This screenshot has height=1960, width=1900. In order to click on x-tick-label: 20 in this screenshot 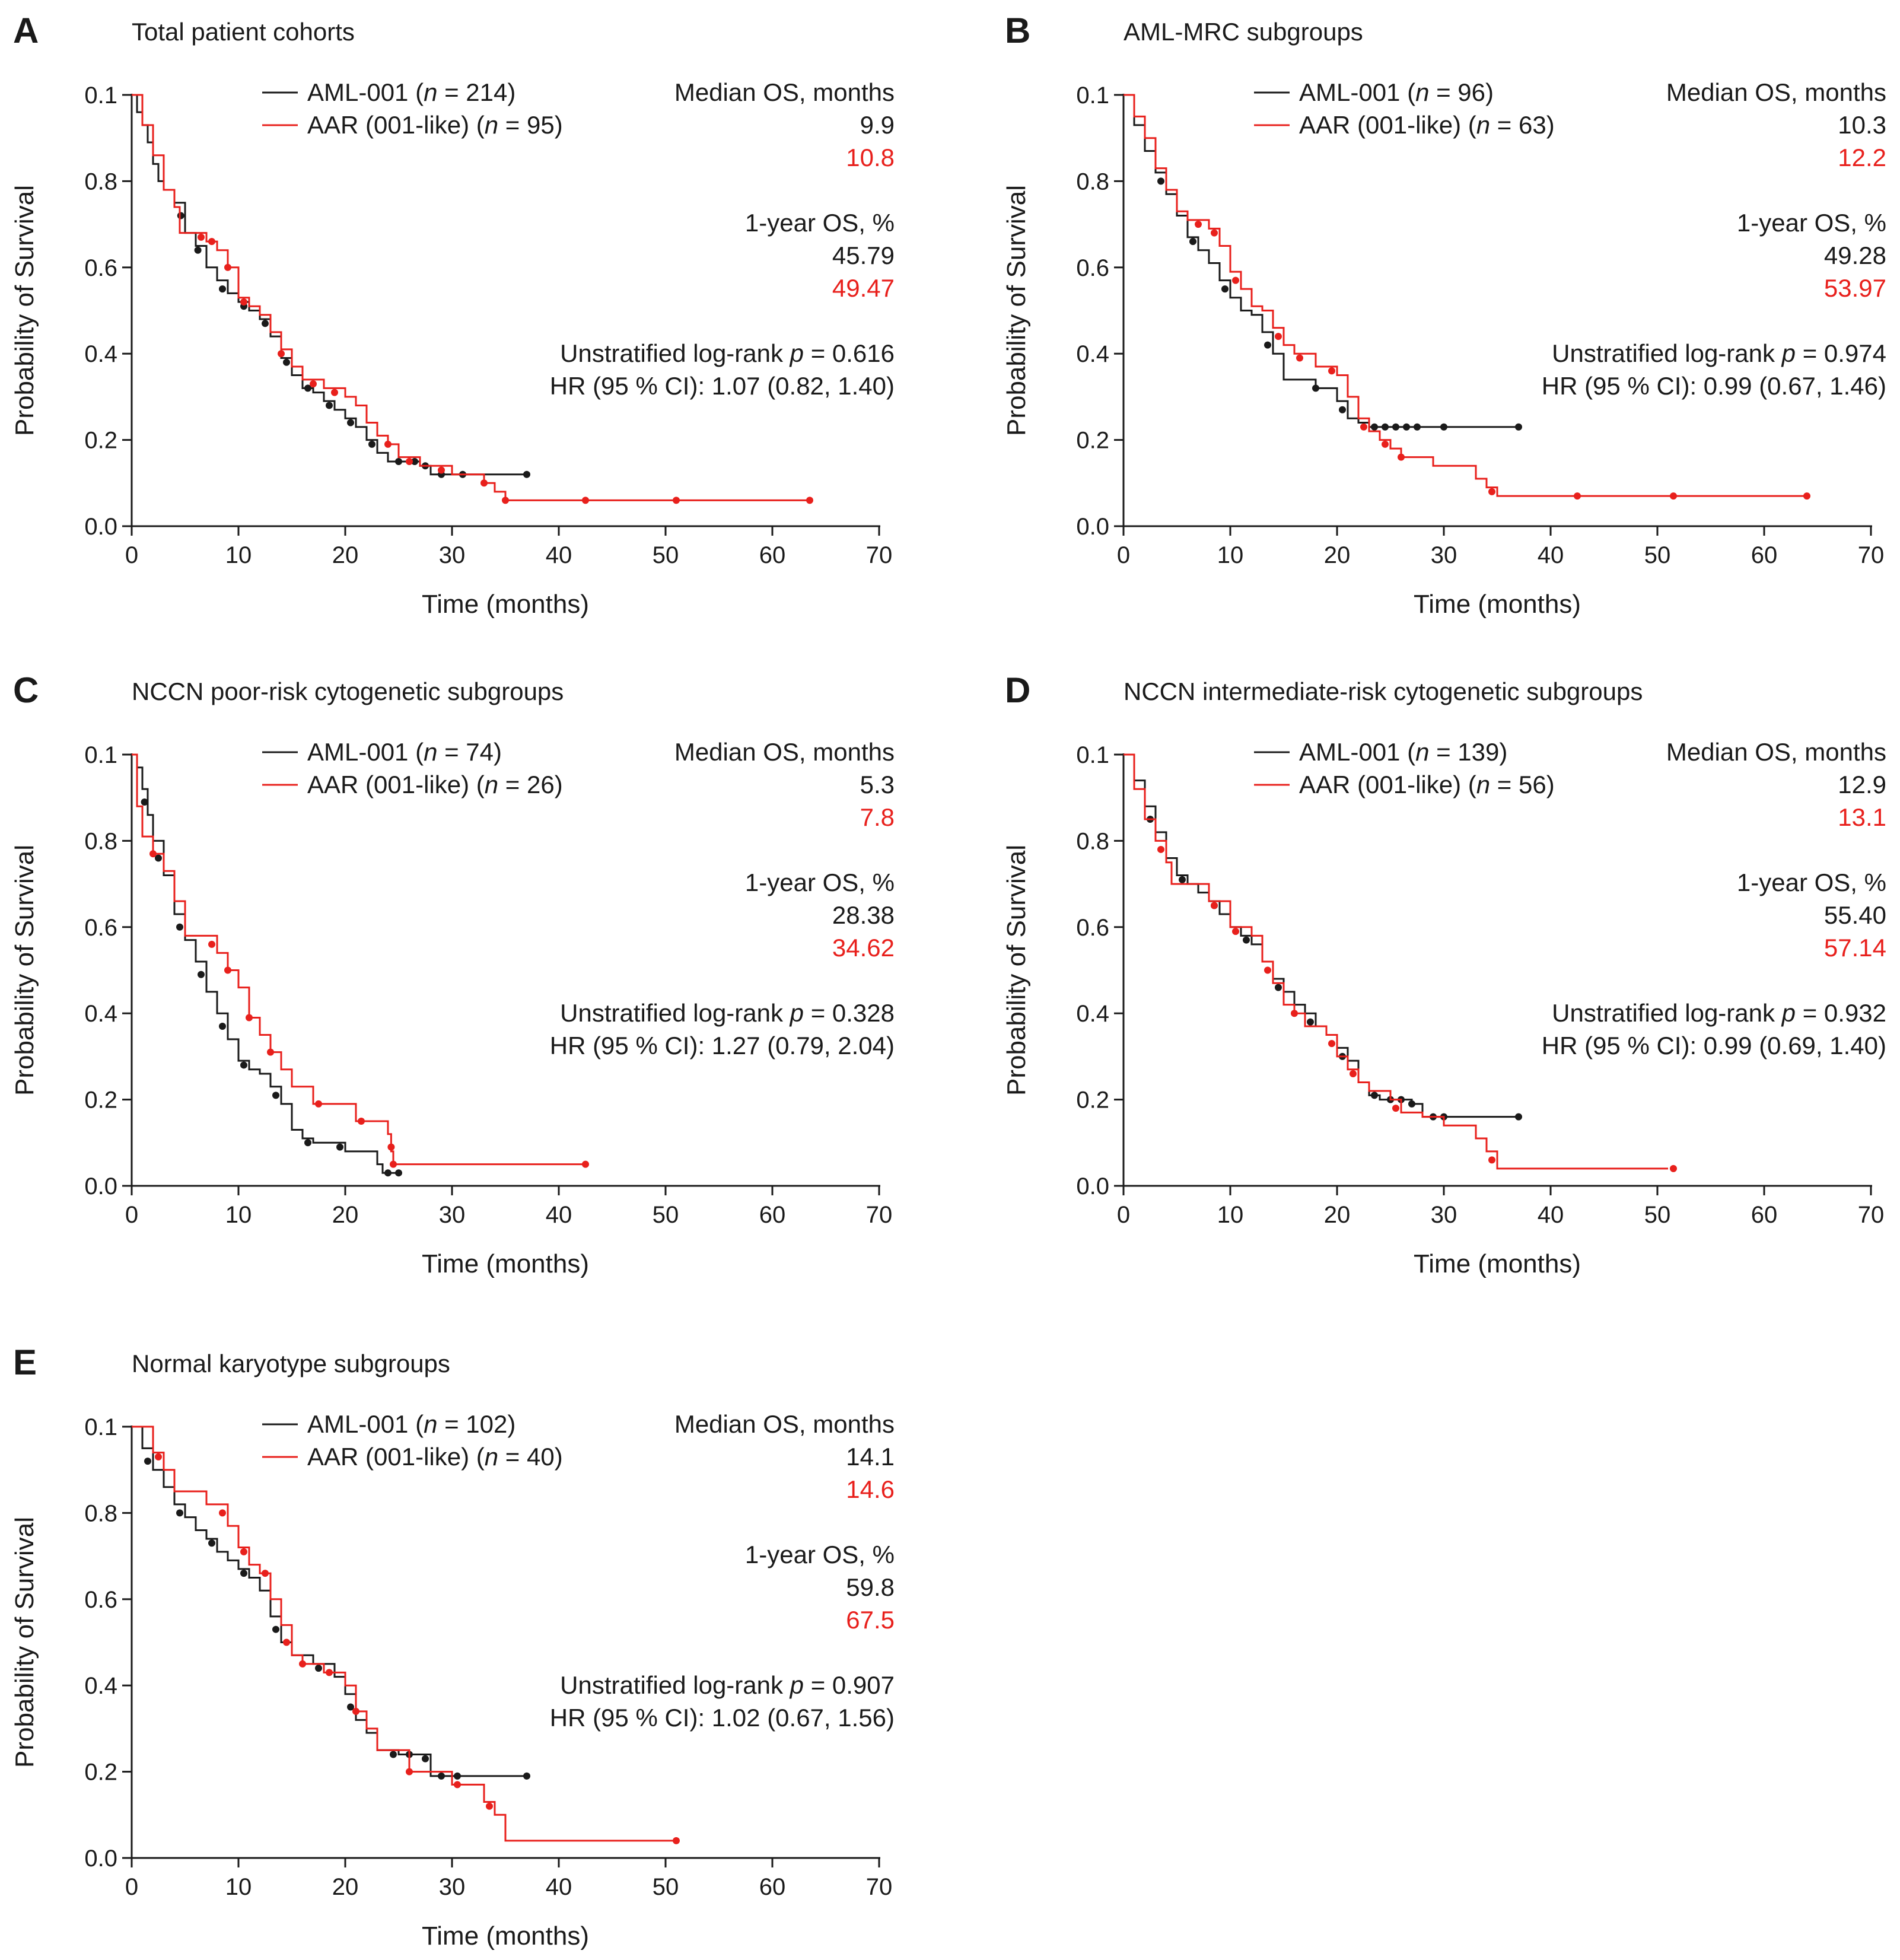, I will do `click(345, 555)`.